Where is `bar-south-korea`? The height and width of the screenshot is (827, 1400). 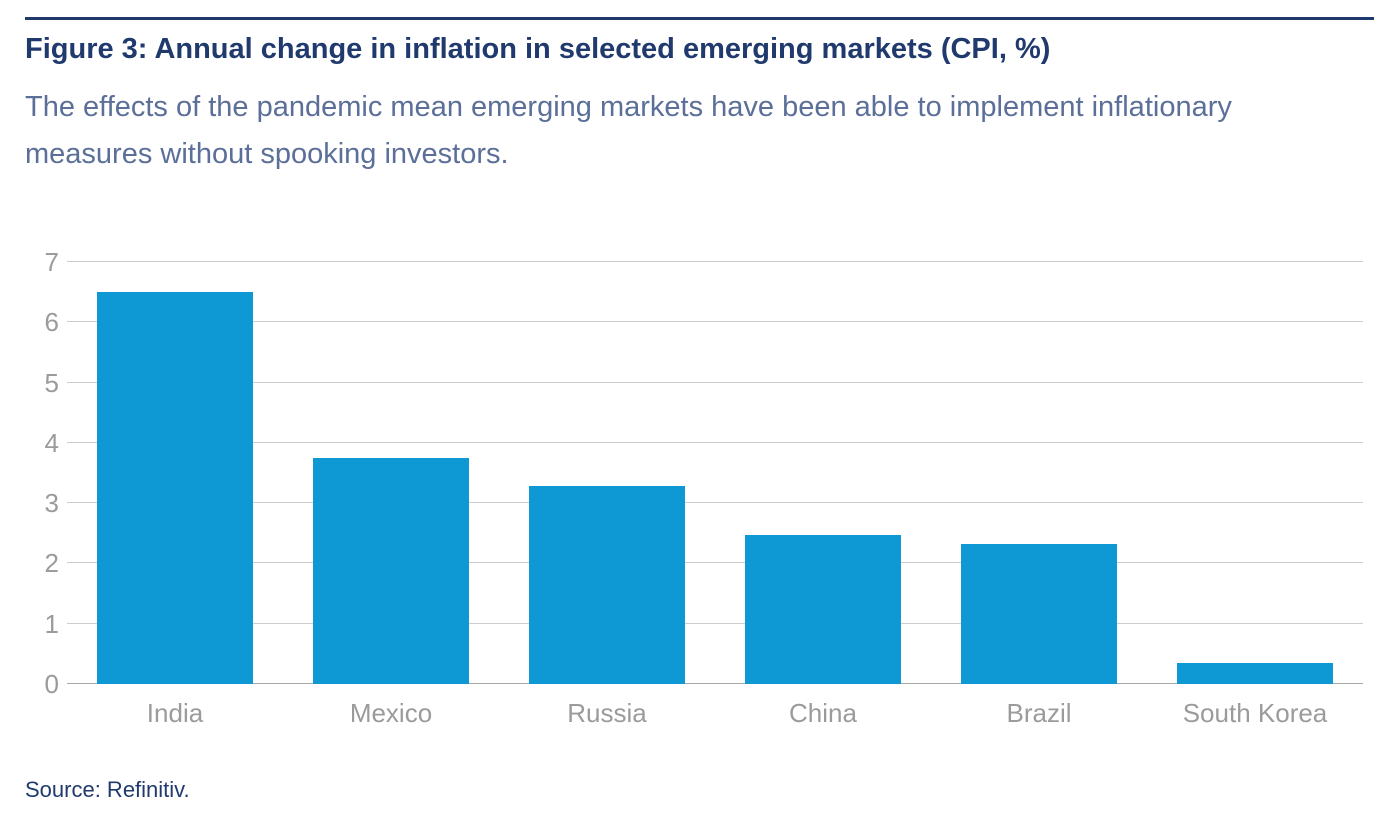 bar-south-korea is located at coordinates (1255, 673).